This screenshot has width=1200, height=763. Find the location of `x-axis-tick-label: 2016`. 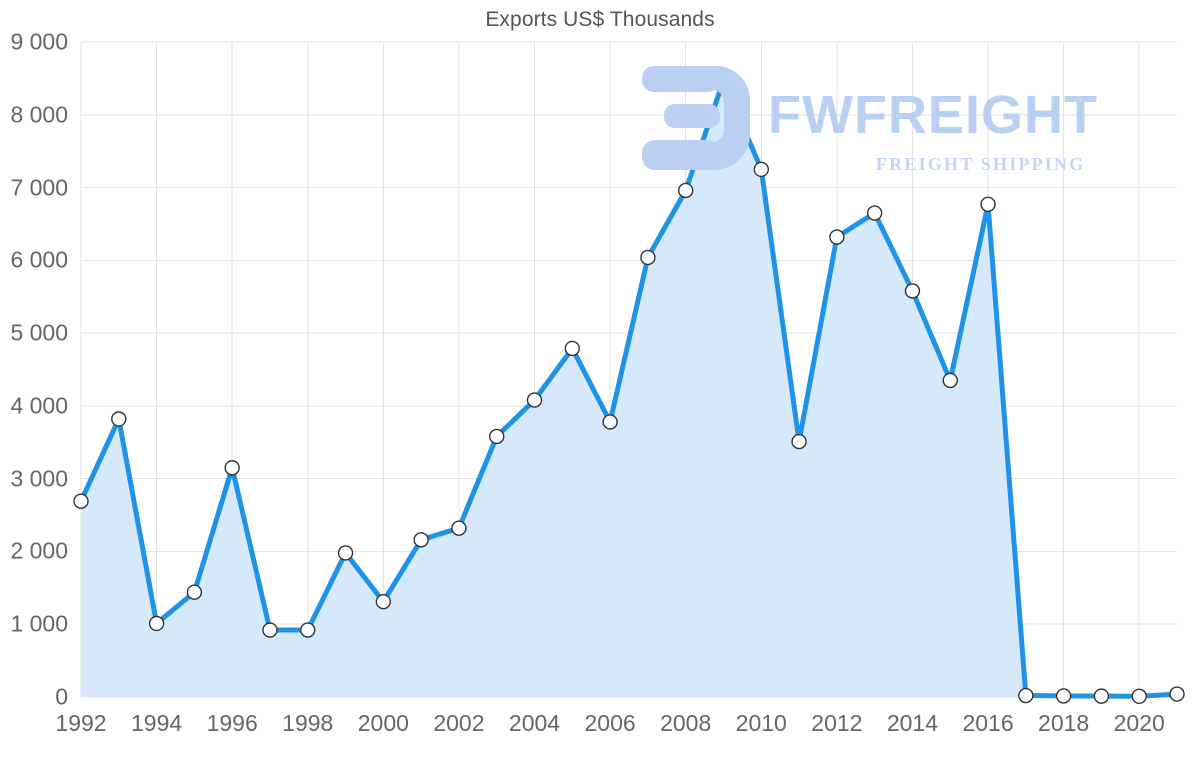

x-axis-tick-label: 2016 is located at coordinates (988, 723).